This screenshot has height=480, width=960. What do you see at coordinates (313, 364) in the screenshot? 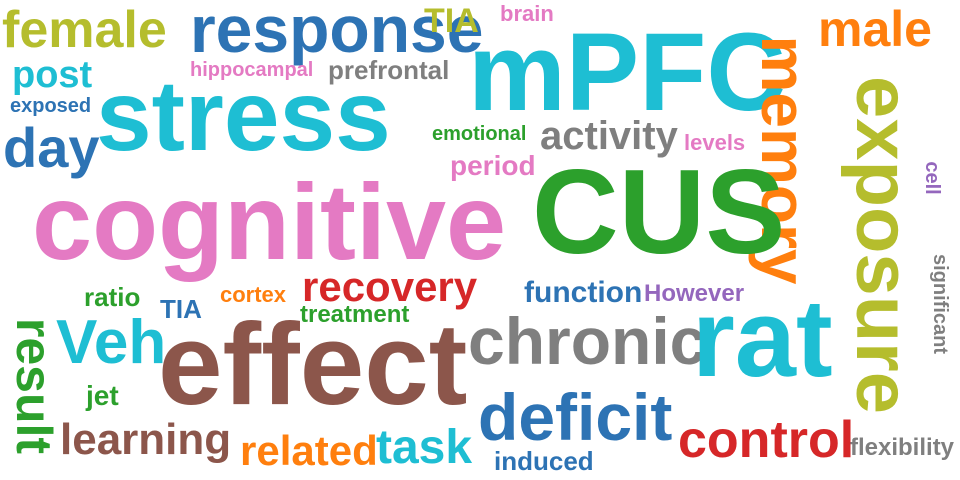
I see `word-effect: effect` at bounding box center [313, 364].